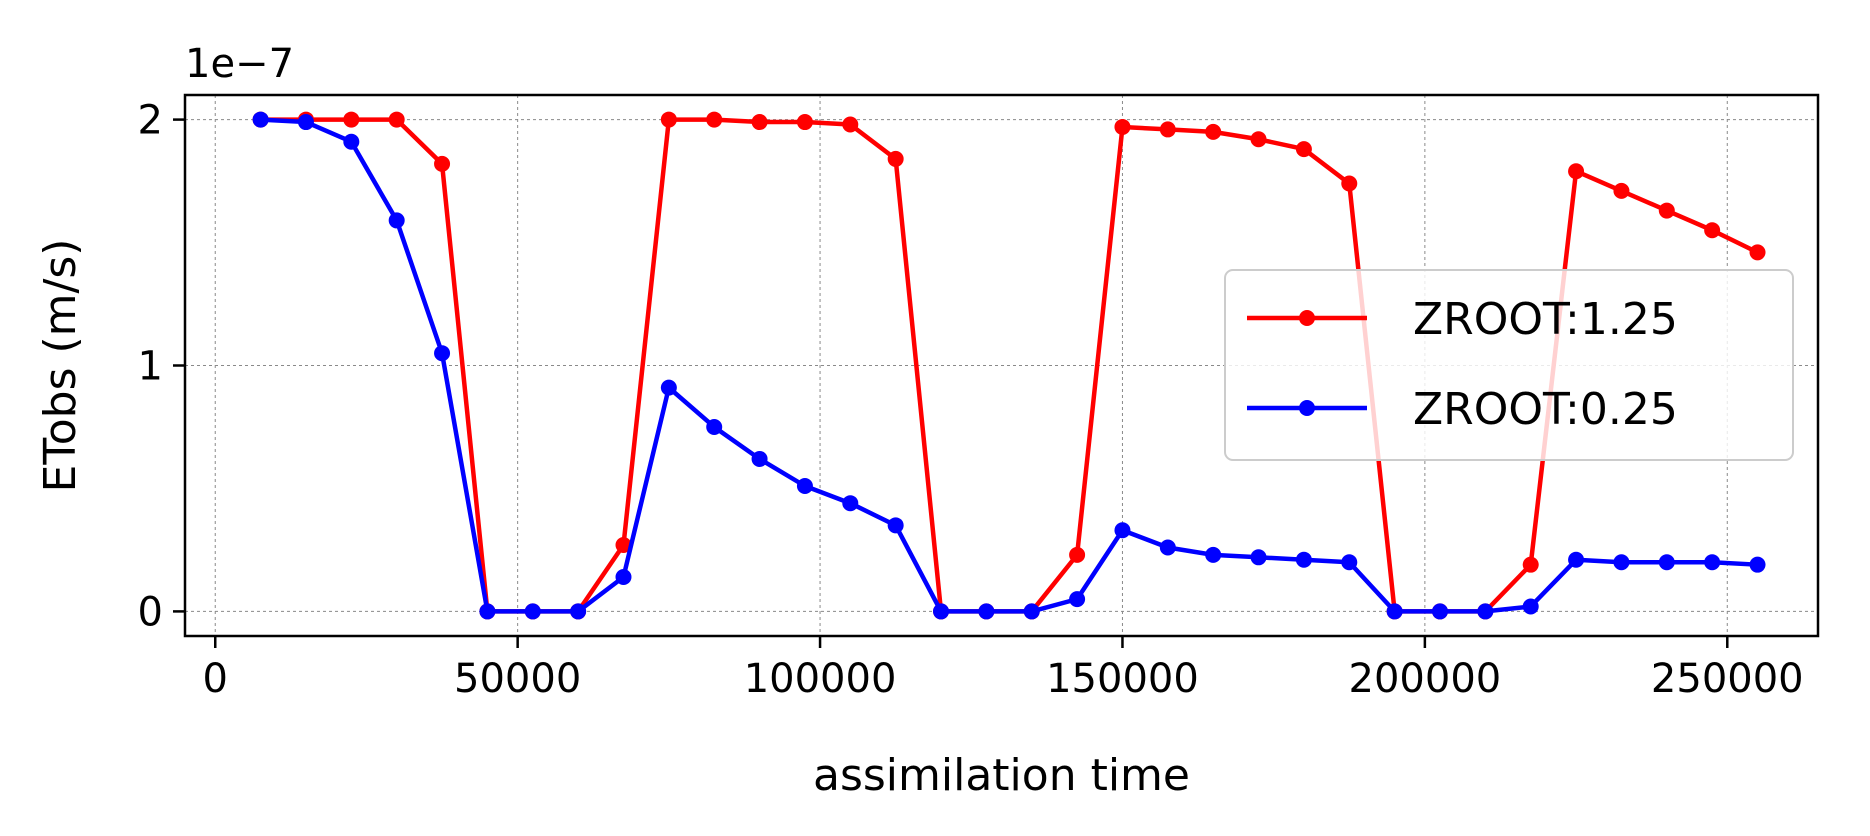 The height and width of the screenshot is (836, 1870). What do you see at coordinates (150, 121) in the screenshot?
I see `y-tick-label: 2` at bounding box center [150, 121].